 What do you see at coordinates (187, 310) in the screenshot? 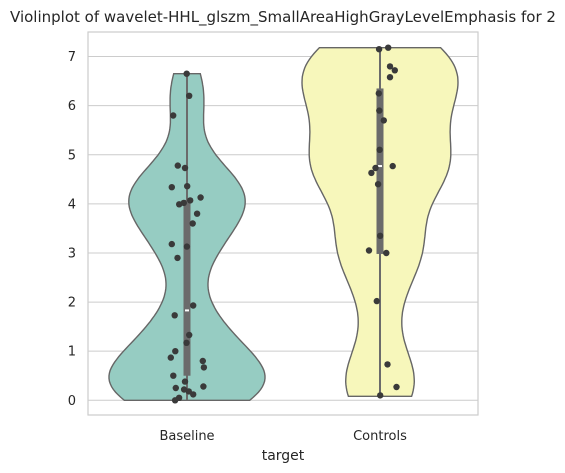
I see `median-marker-baseline` at bounding box center [187, 310].